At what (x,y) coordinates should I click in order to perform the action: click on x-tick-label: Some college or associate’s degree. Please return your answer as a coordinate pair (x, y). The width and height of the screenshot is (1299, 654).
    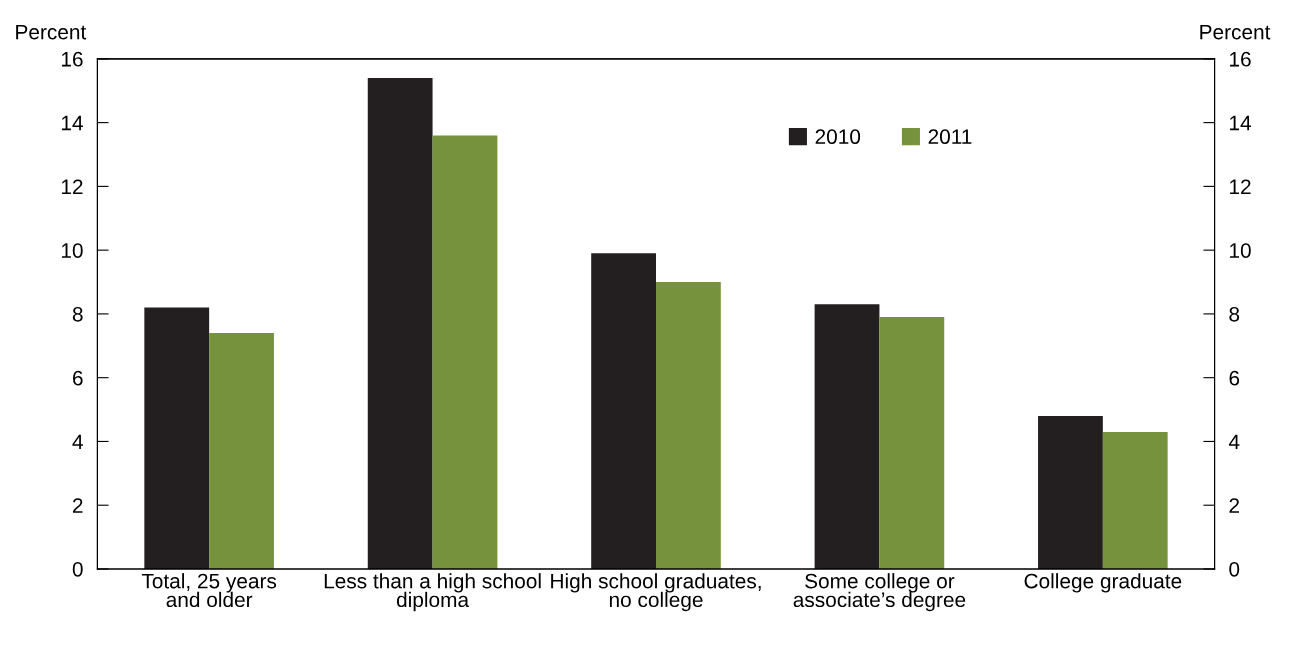
    Looking at the image, I should click on (879, 592).